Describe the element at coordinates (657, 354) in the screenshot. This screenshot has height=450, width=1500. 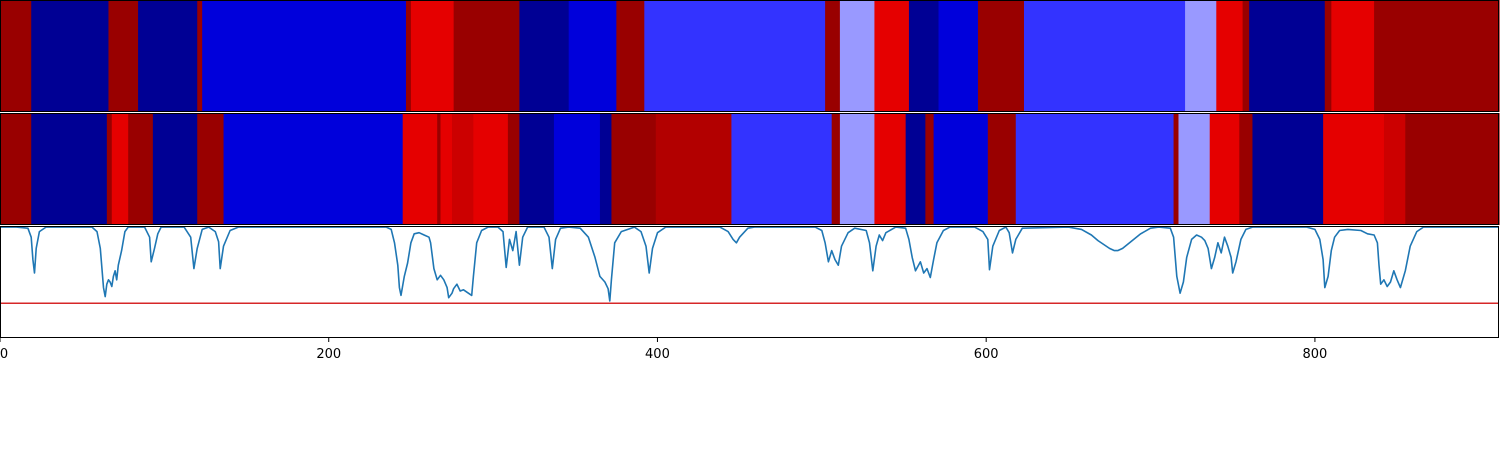
I see `x-tick-label: 400` at that location.